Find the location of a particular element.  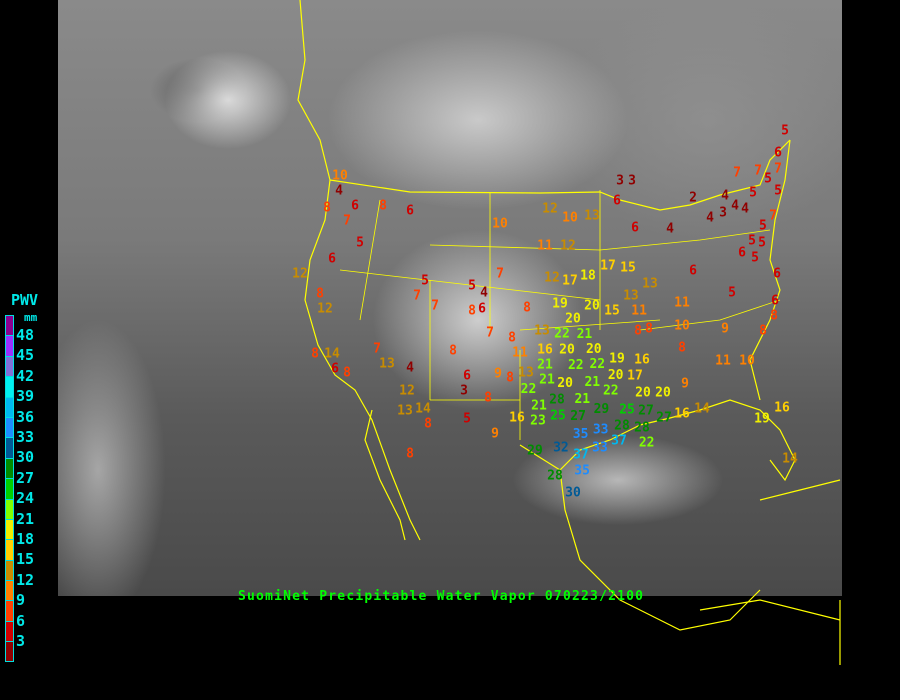

legend-label: 42 is located at coordinates (25, 375).